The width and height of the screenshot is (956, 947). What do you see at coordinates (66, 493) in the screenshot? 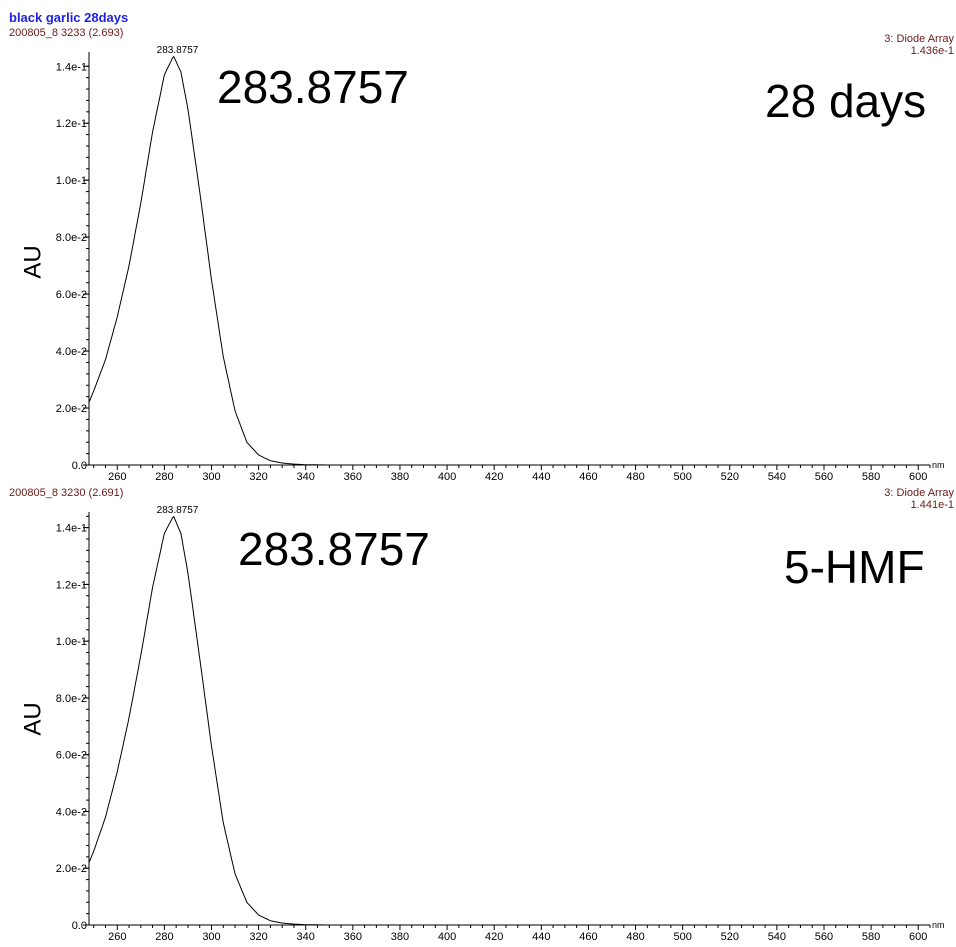
I see `panel-header-left: 200805_8 3230 (2.691)` at bounding box center [66, 493].